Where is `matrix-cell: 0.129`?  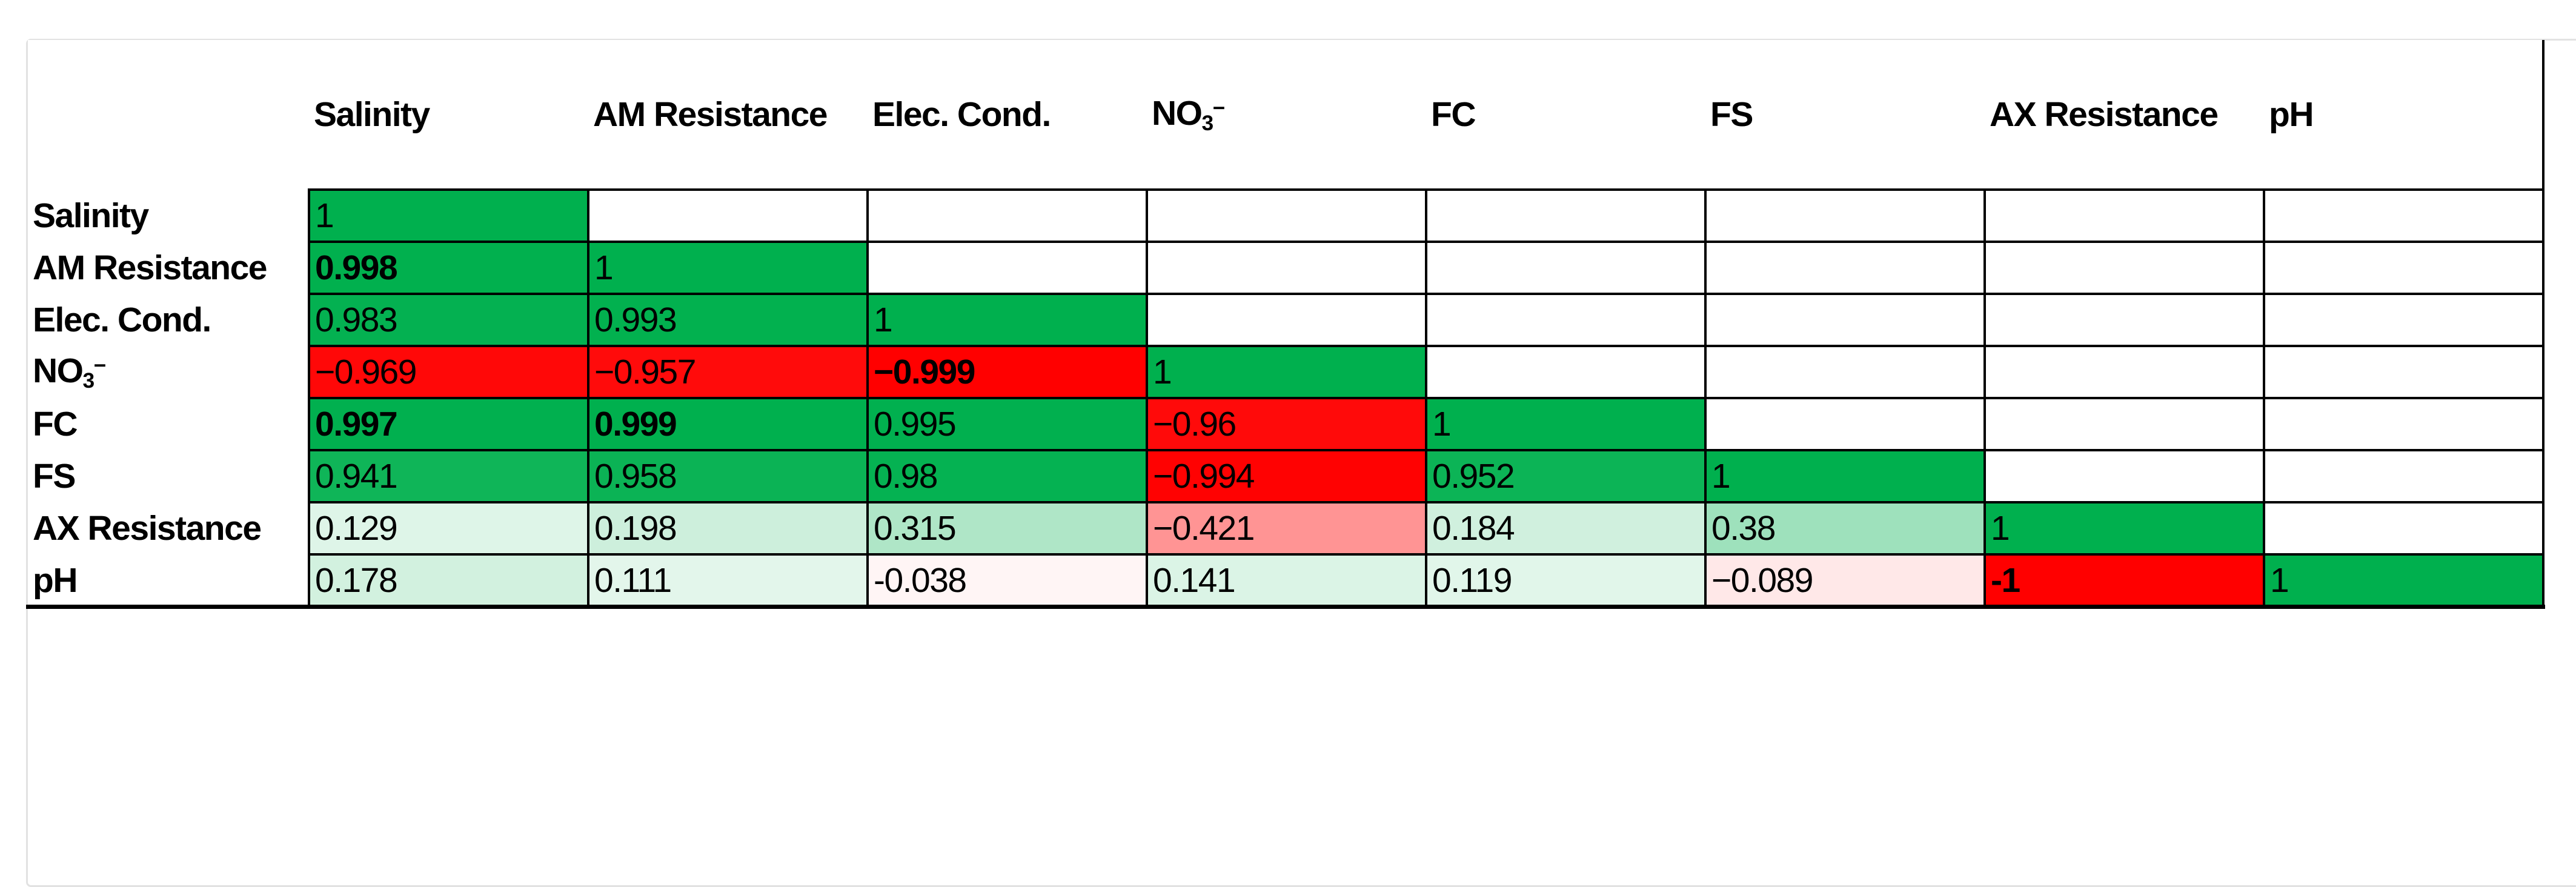 matrix-cell: 0.129 is located at coordinates (448, 528).